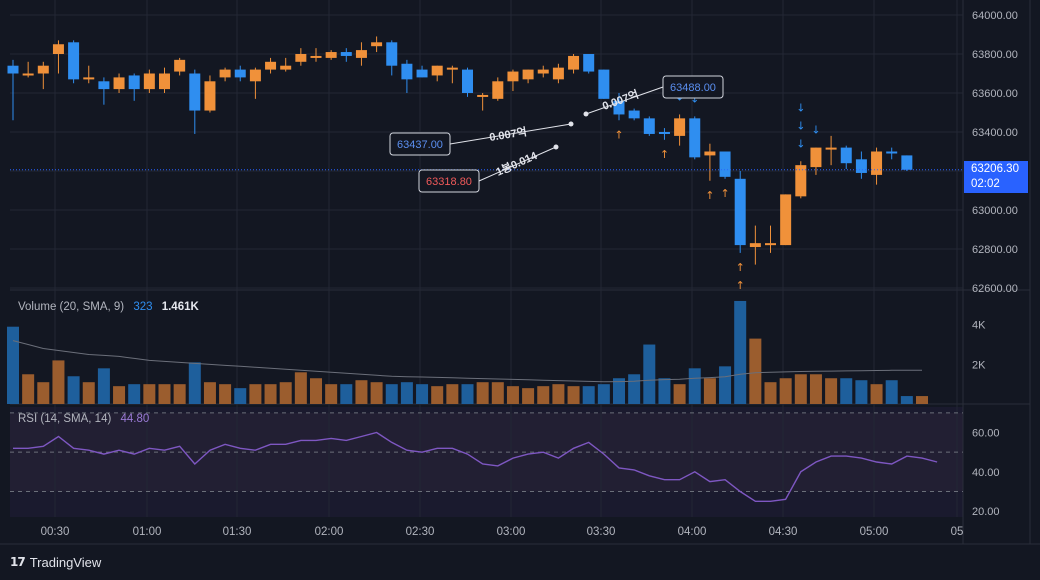 Image resolution: width=1040 pixels, height=580 pixels. Describe the element at coordinates (624, 100) in the screenshot. I see `callout-leader-line` at that location.